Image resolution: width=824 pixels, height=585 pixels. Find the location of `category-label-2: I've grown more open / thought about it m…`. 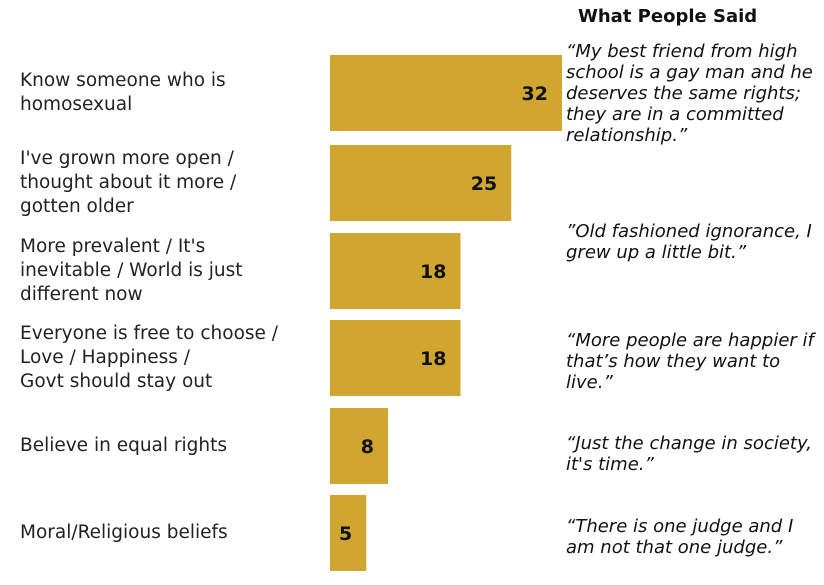

category-label-2: I've grown more open / thought about it m… is located at coordinates (175, 183).